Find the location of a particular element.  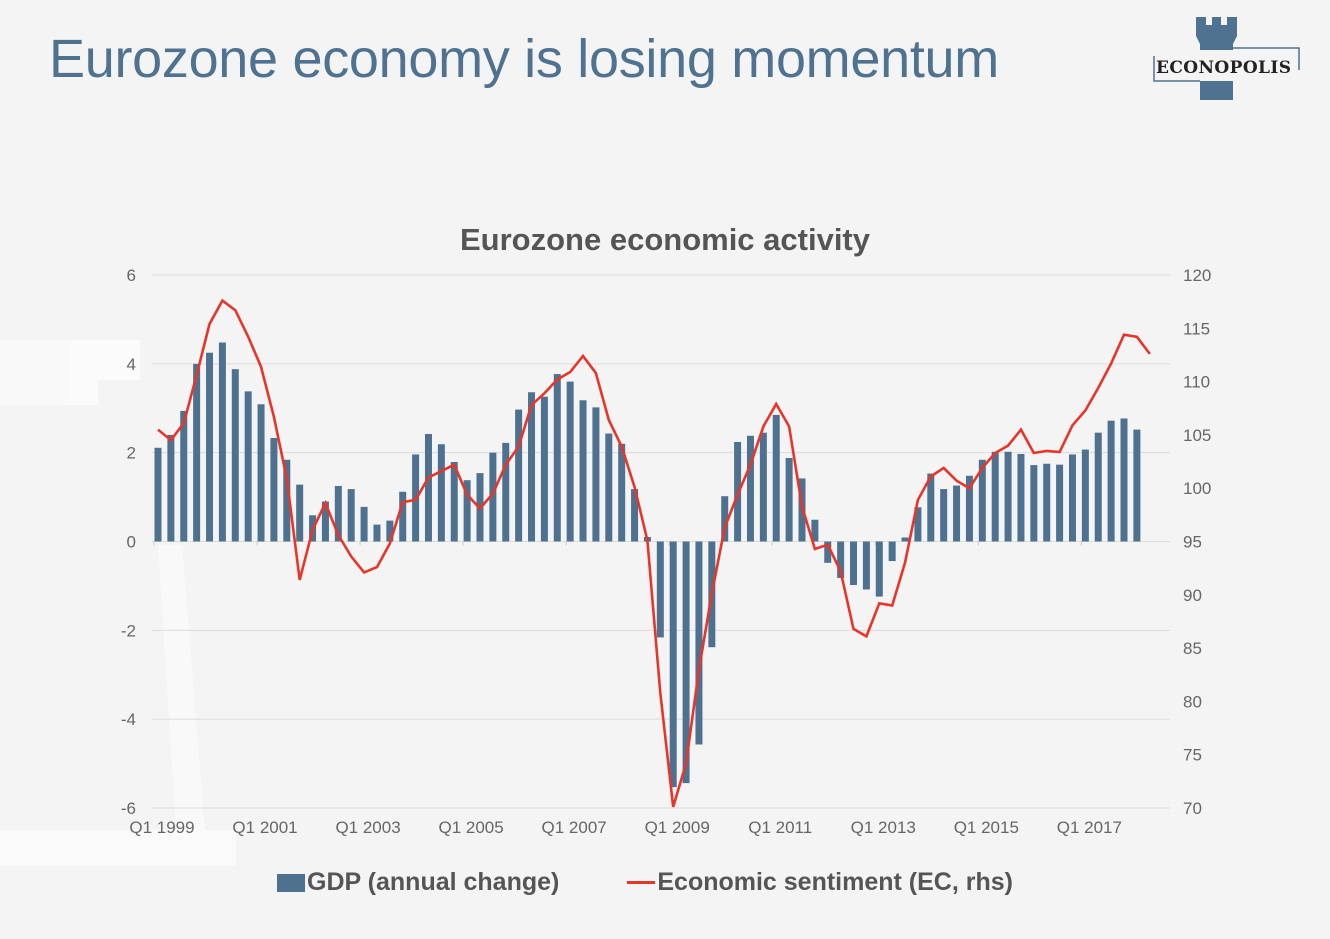

right-axis-ticks: 120 115 110 105 100 95 90 85 80 75 70 is located at coordinates (1197, 542).